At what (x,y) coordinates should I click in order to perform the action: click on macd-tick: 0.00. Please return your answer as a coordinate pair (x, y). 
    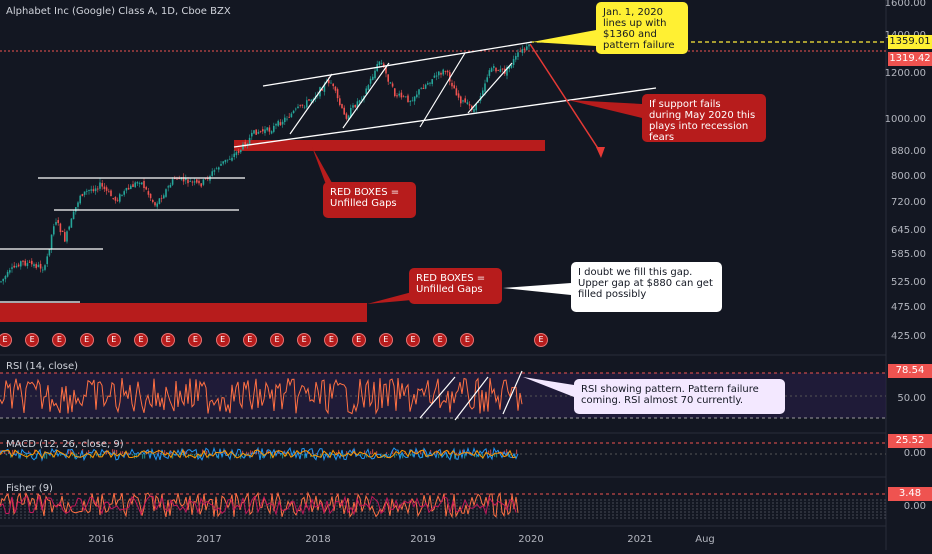
    Looking at the image, I should click on (905, 453).